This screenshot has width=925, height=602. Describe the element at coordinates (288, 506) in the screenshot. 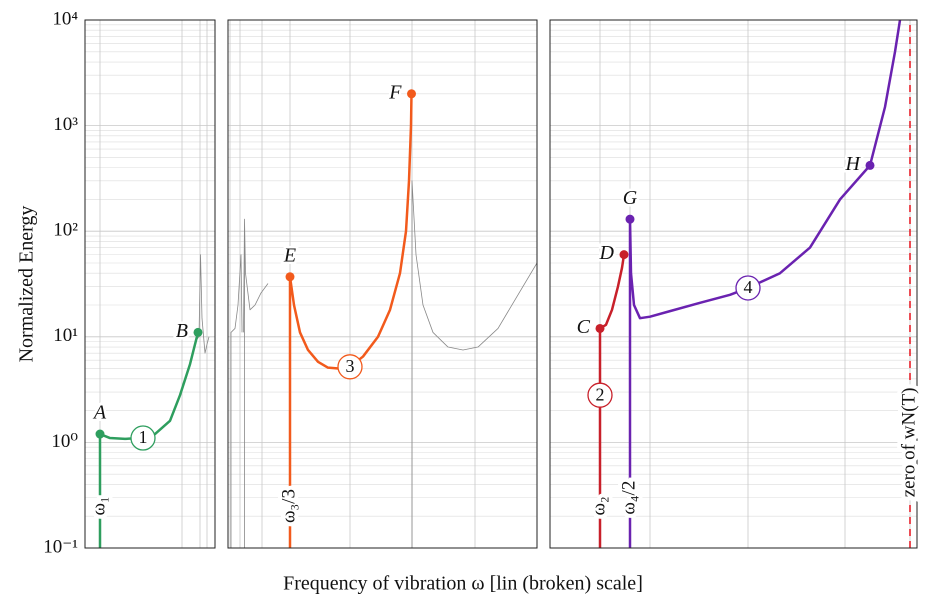

I see `frequency-label: ω₃/3` at that location.